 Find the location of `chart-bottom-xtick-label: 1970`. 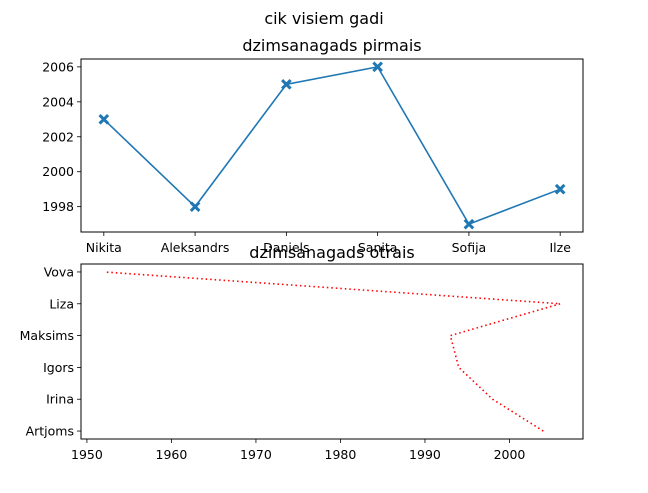

chart-bottom-xtick-label: 1970 is located at coordinates (256, 454).